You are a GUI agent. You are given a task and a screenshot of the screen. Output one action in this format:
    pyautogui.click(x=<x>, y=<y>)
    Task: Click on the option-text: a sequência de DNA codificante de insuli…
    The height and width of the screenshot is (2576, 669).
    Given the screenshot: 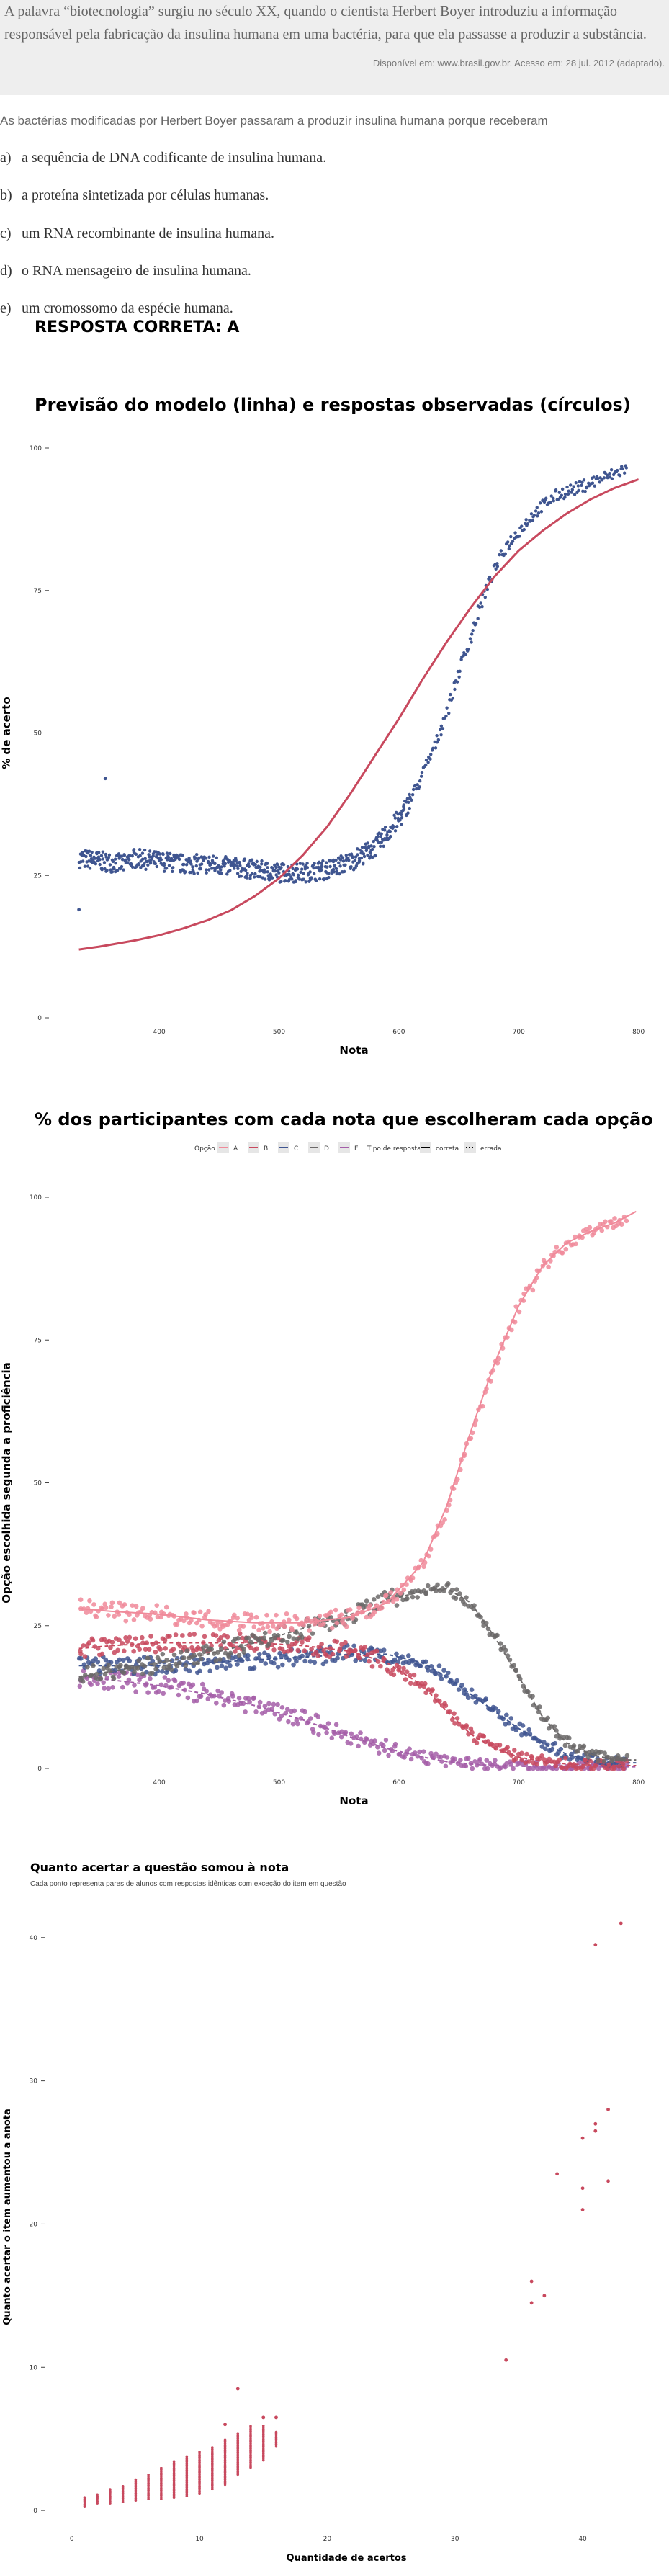 What is the action you would take?
    pyautogui.click(x=174, y=158)
    